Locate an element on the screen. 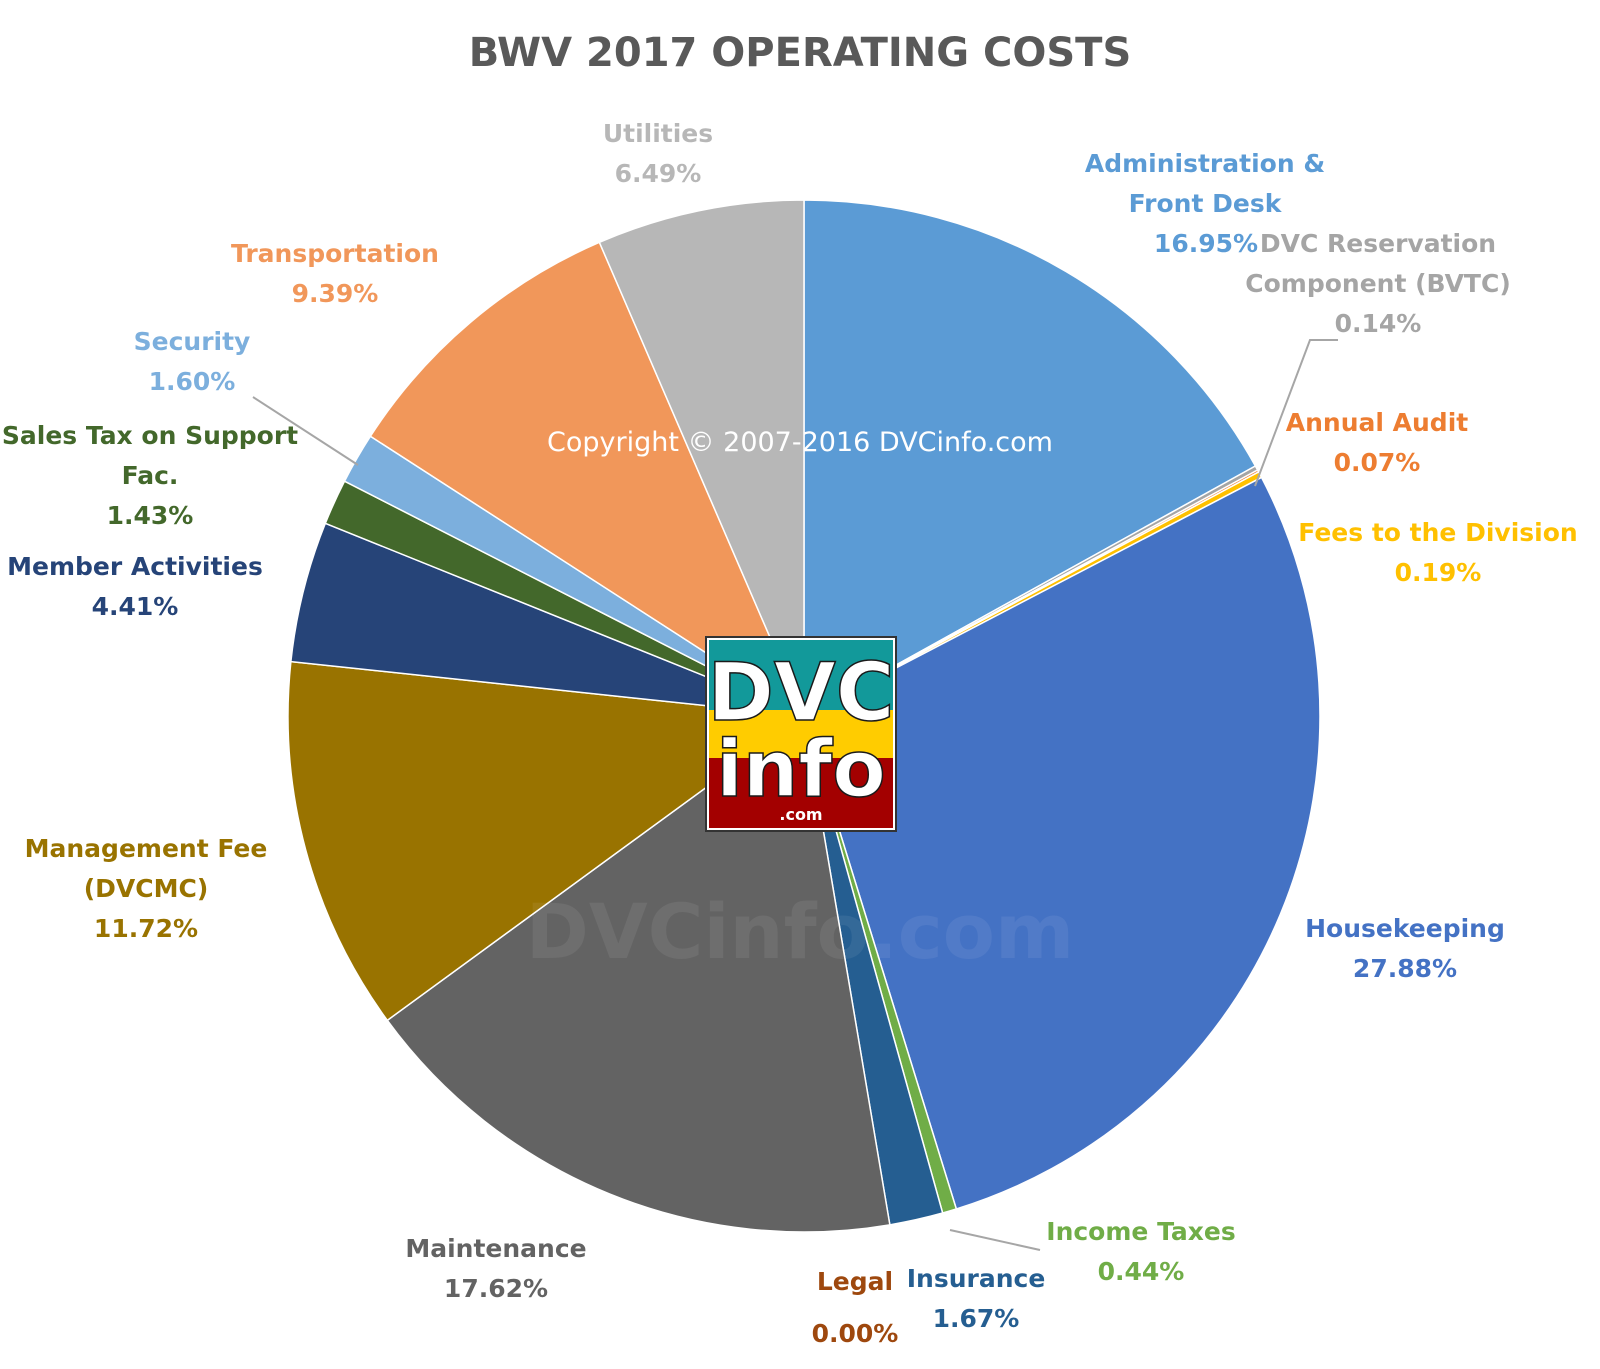  slice-value-label: 11.72% is located at coordinates (146, 928).